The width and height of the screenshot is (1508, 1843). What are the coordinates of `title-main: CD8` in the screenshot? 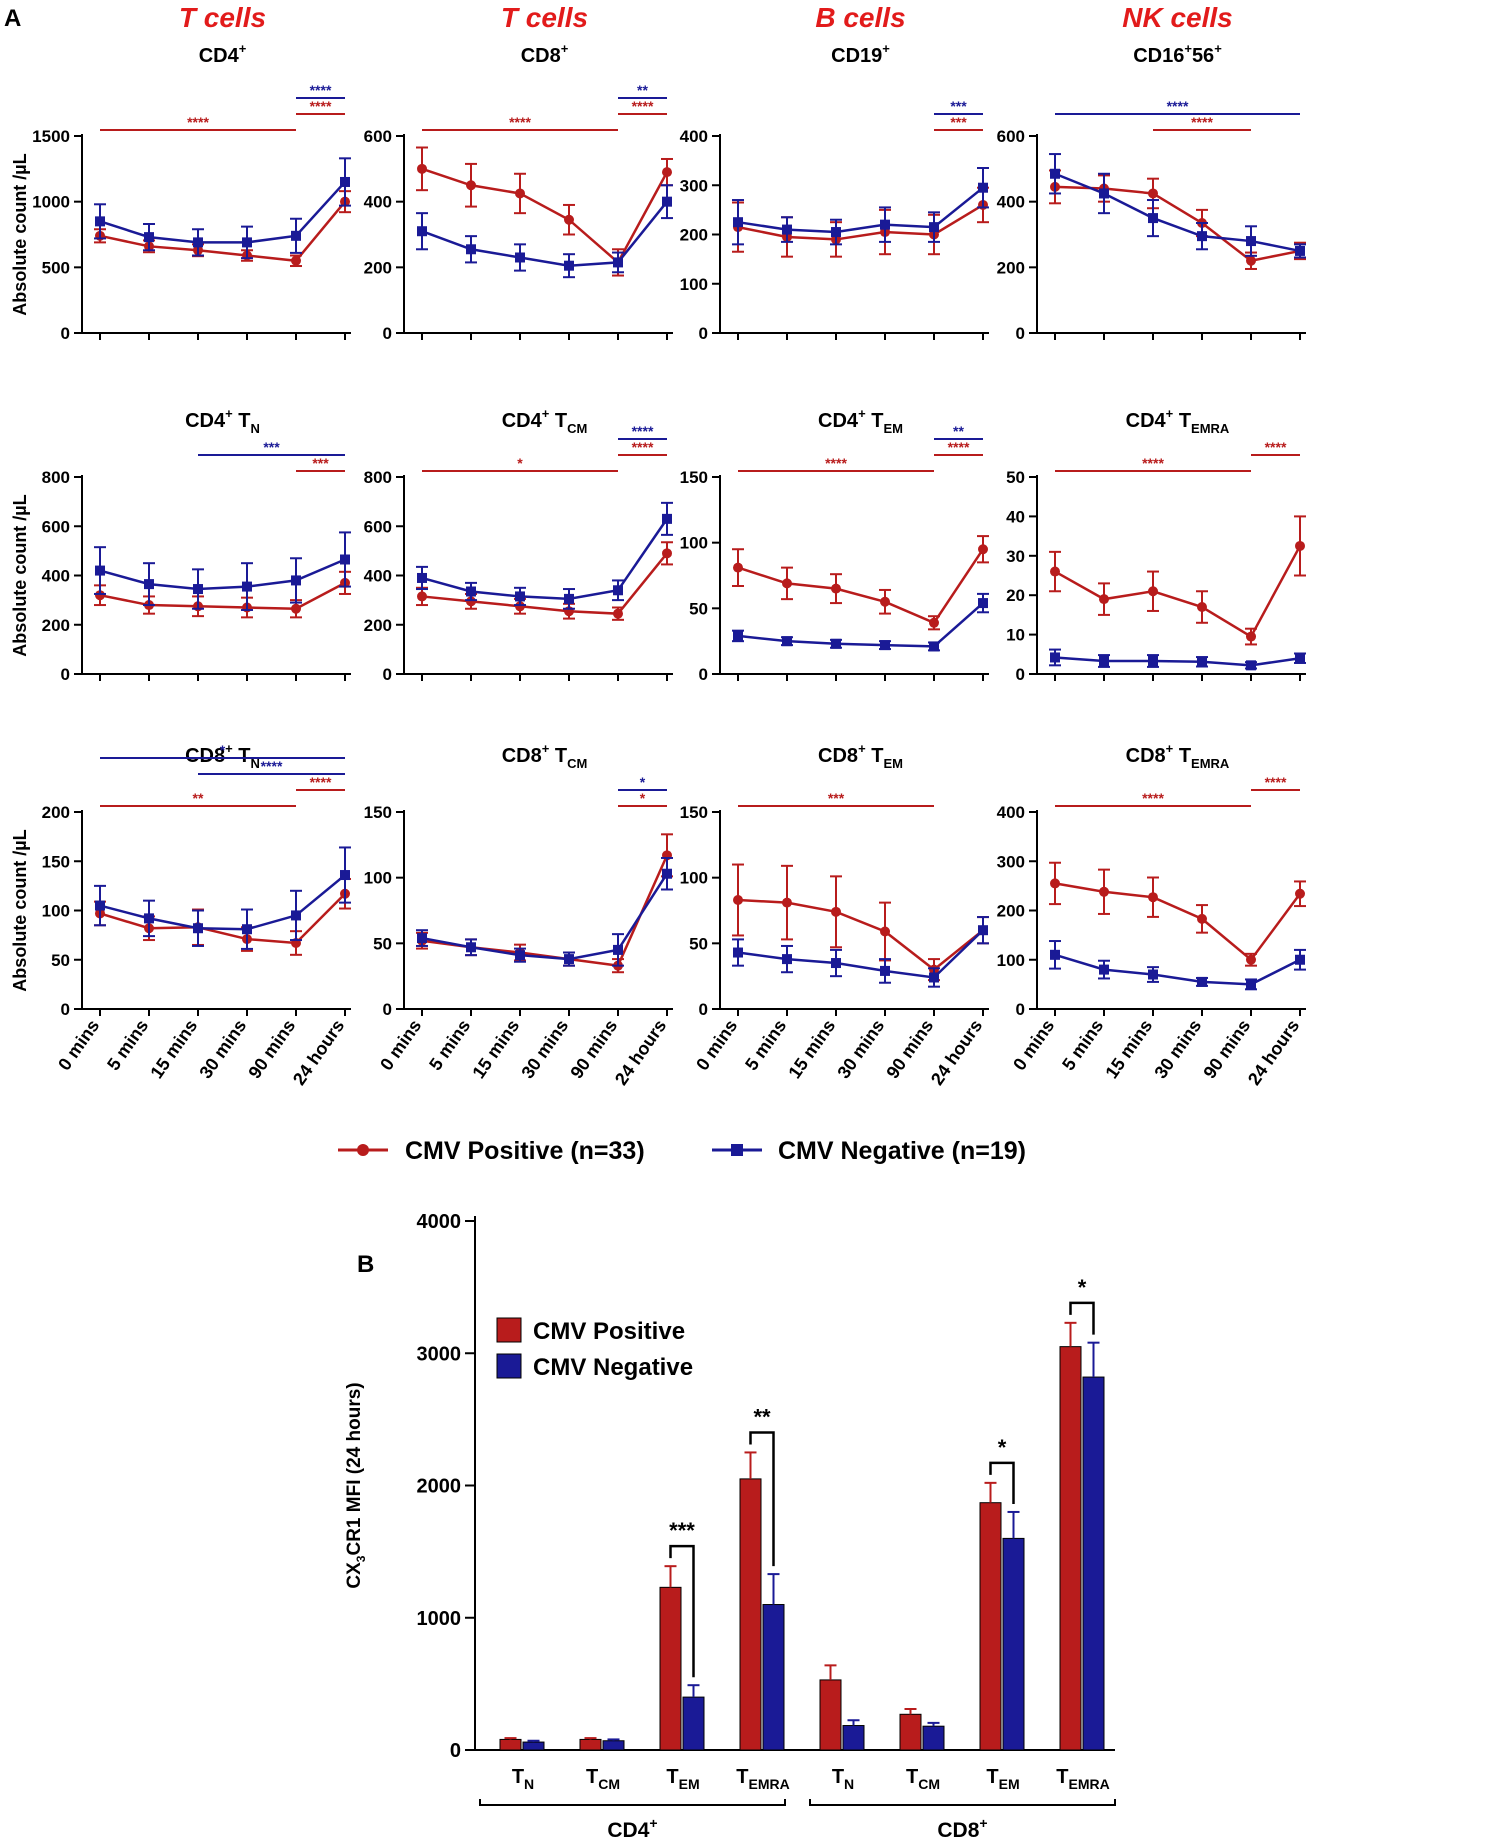 It's located at (541, 56).